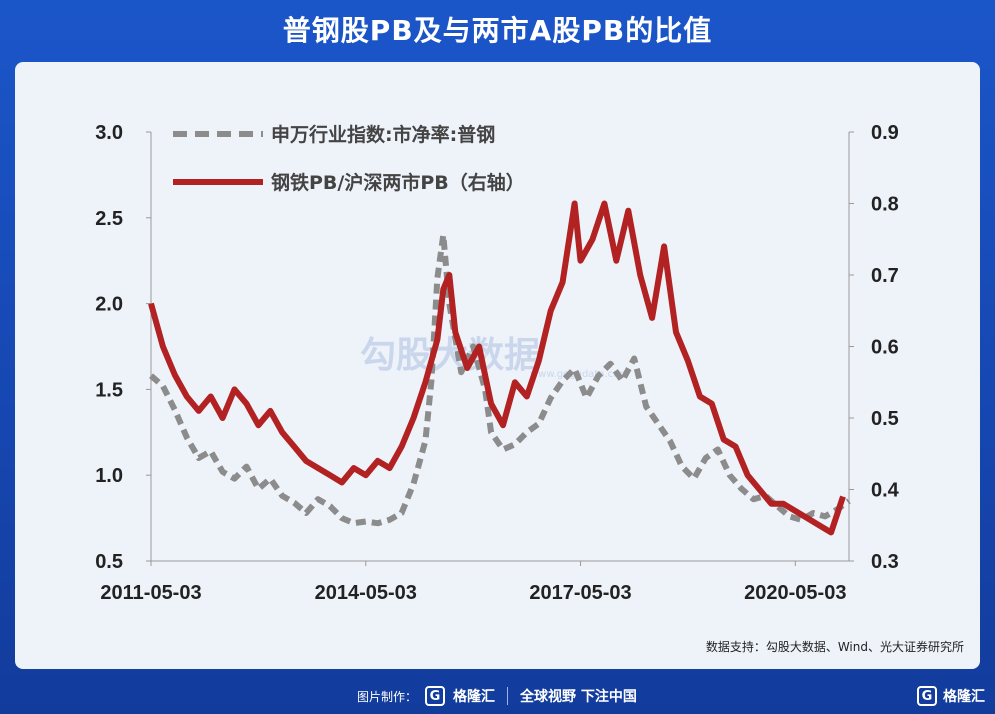  I want to click on x-tick-label: 2011-05-03, so click(150, 593).